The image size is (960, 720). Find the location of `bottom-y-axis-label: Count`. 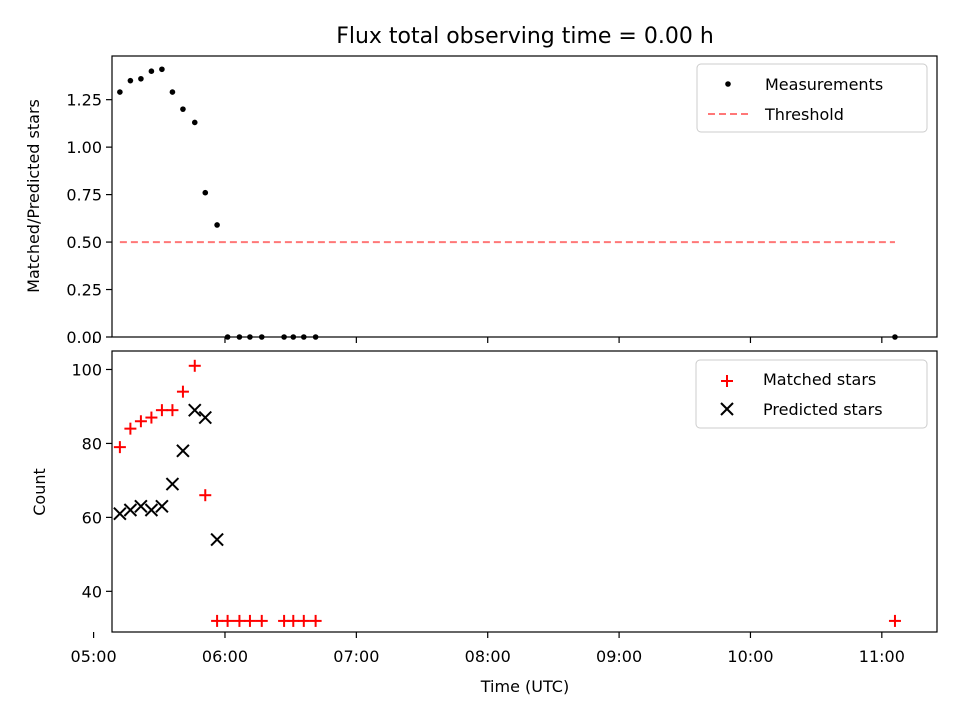

bottom-y-axis-label: Count is located at coordinates (39, 492).